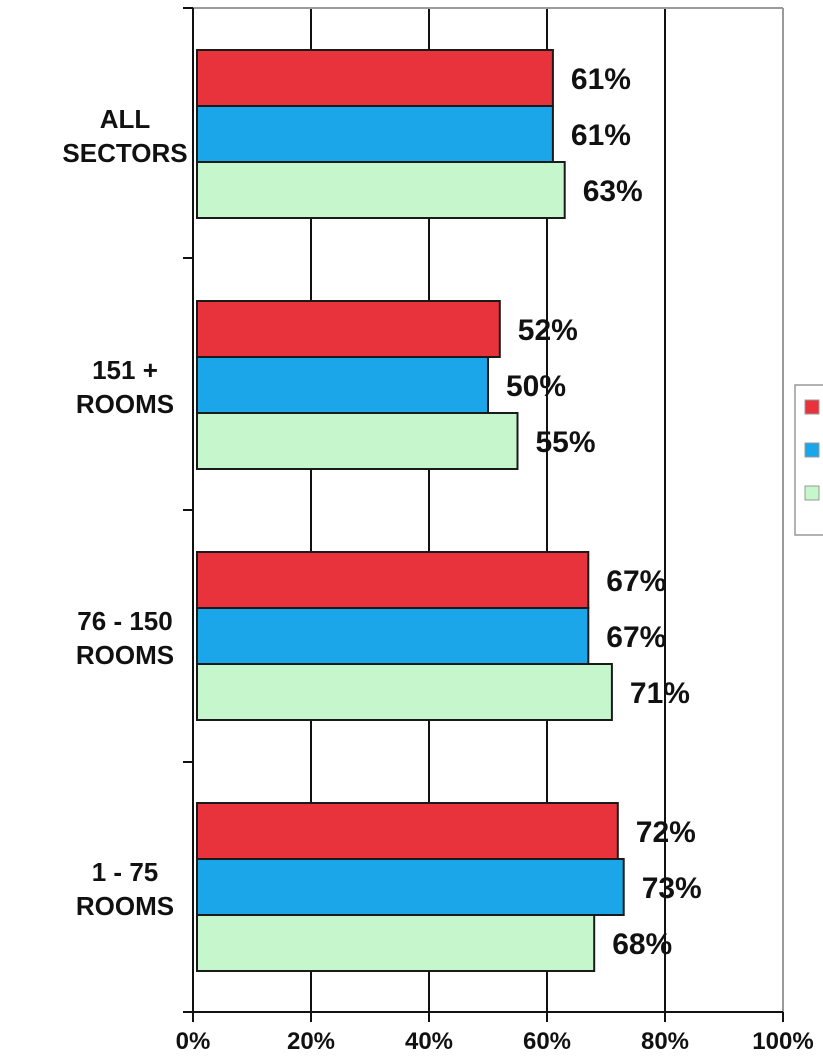 The image size is (823, 1057). I want to click on x-tick-label: 0%, so click(193, 1041).